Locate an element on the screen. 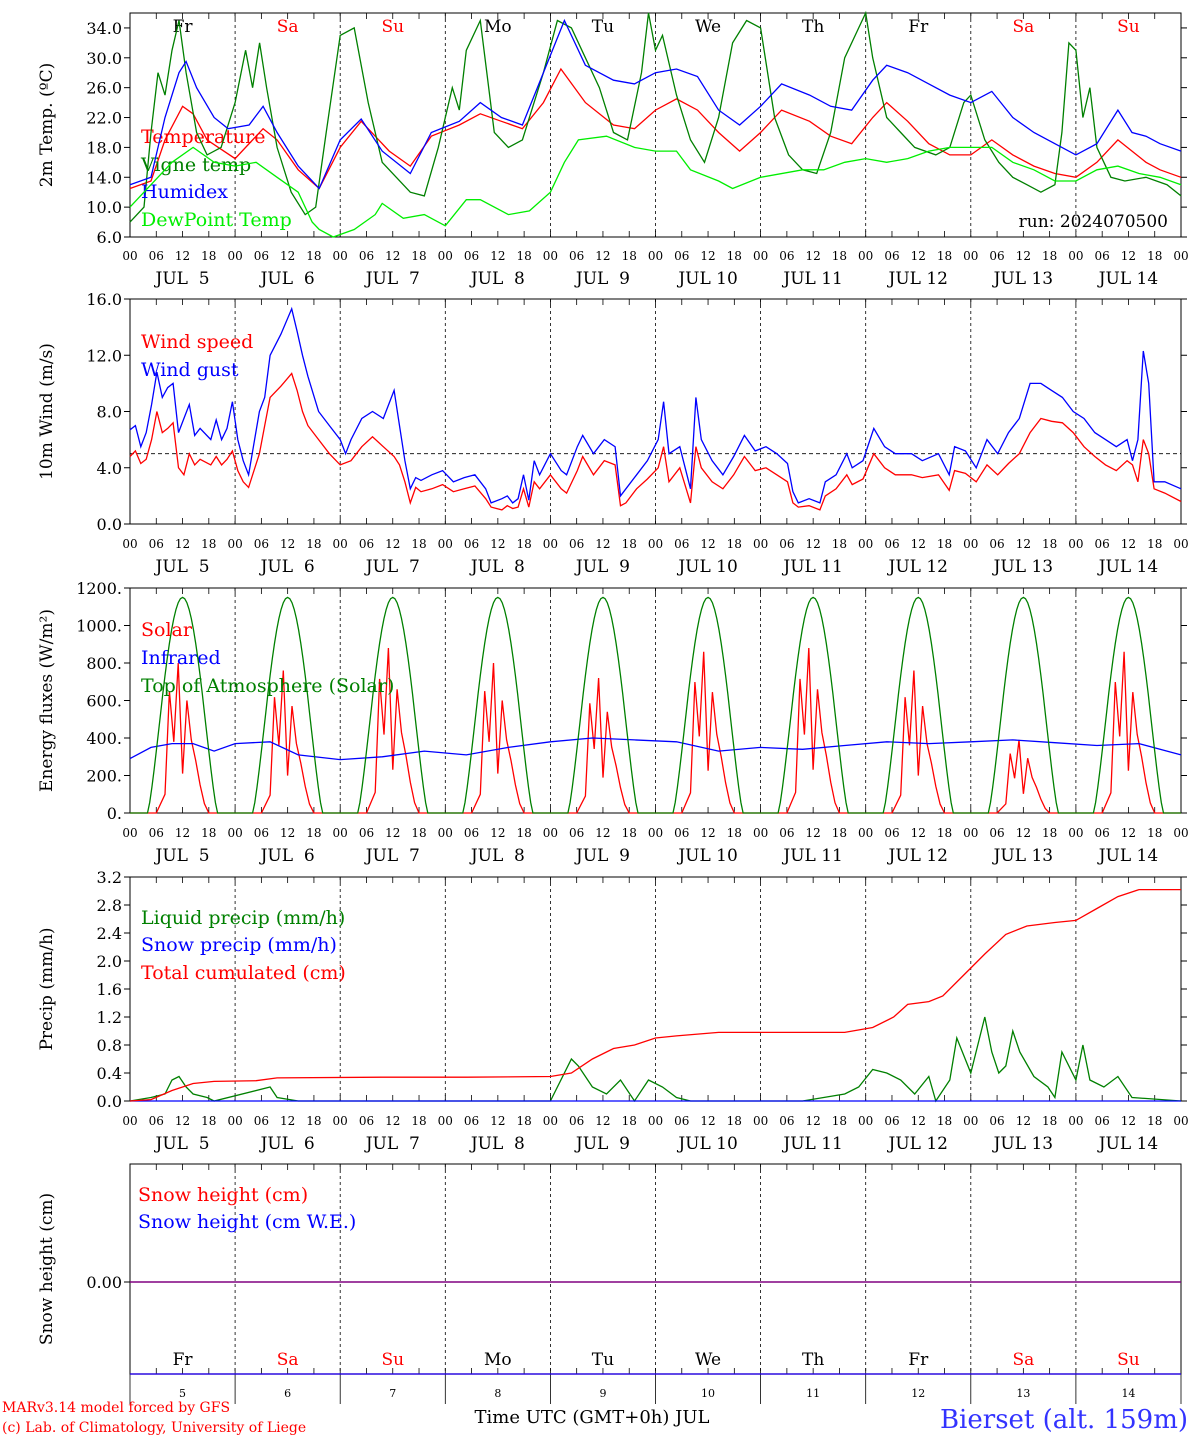 This screenshot has height=1440, width=1194. day-number-label: 13 is located at coordinates (1023, 1393).